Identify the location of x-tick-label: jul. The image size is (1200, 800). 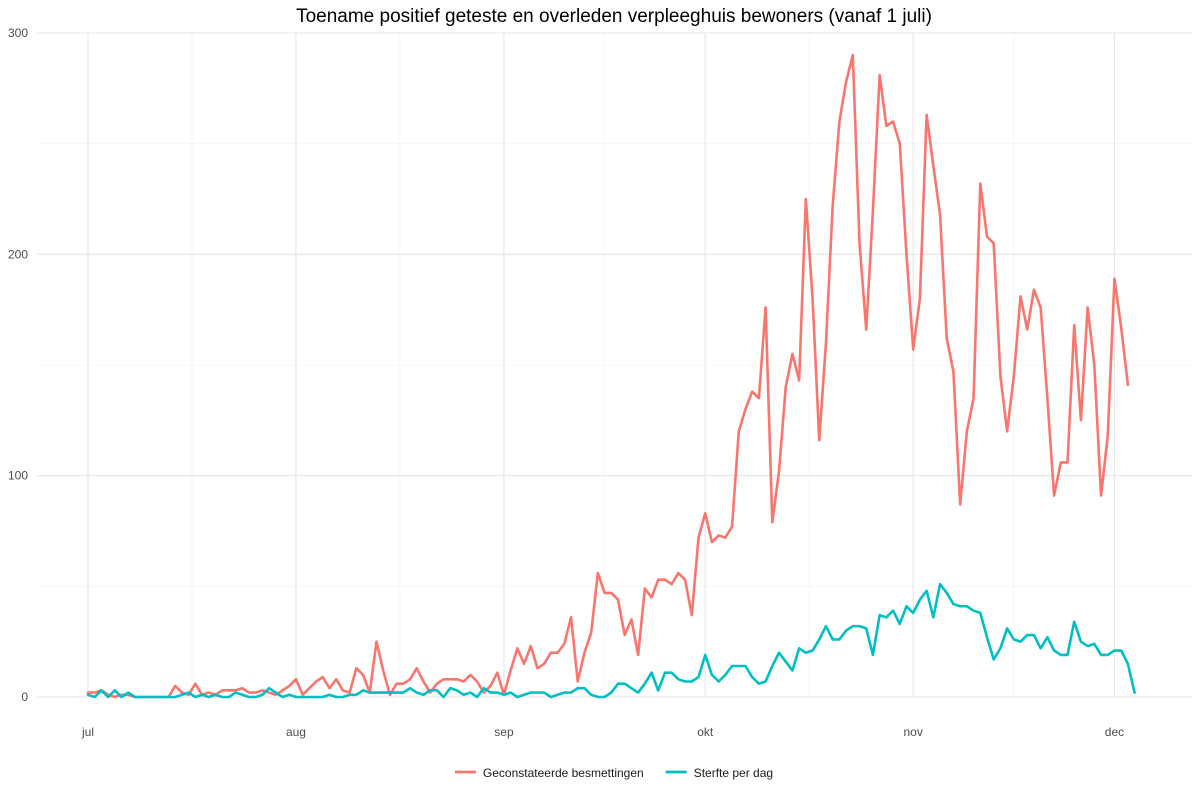
(87, 732).